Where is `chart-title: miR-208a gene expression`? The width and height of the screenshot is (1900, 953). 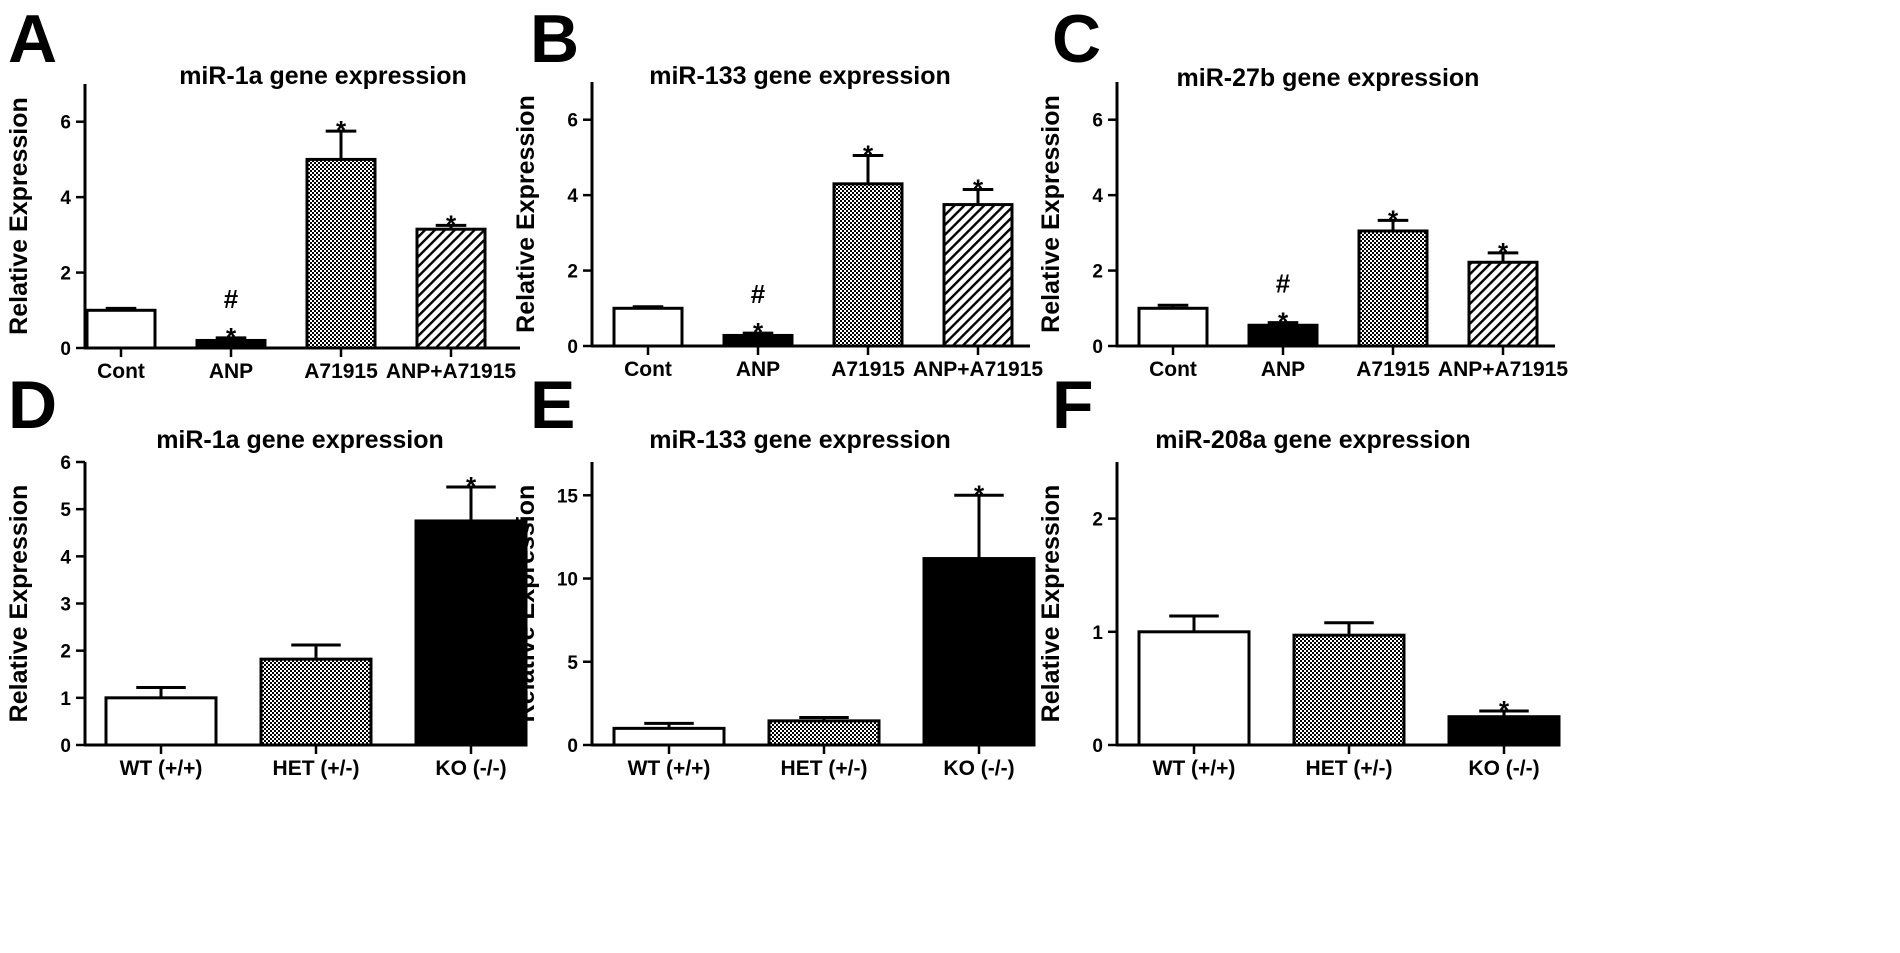
chart-title: miR-208a gene expression is located at coordinates (1312, 440).